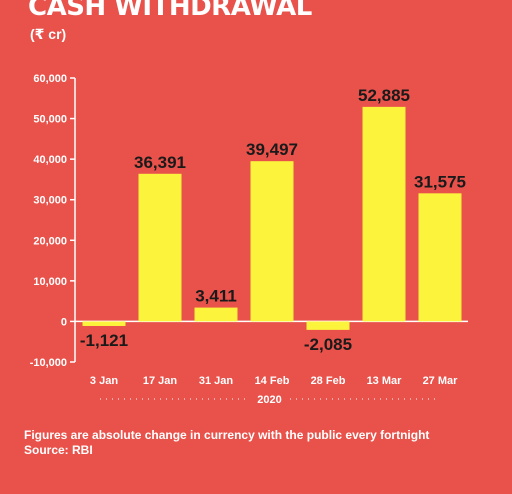 This screenshot has height=494, width=512. What do you see at coordinates (50, 120) in the screenshot?
I see `y-tick-label: 50,000` at bounding box center [50, 120].